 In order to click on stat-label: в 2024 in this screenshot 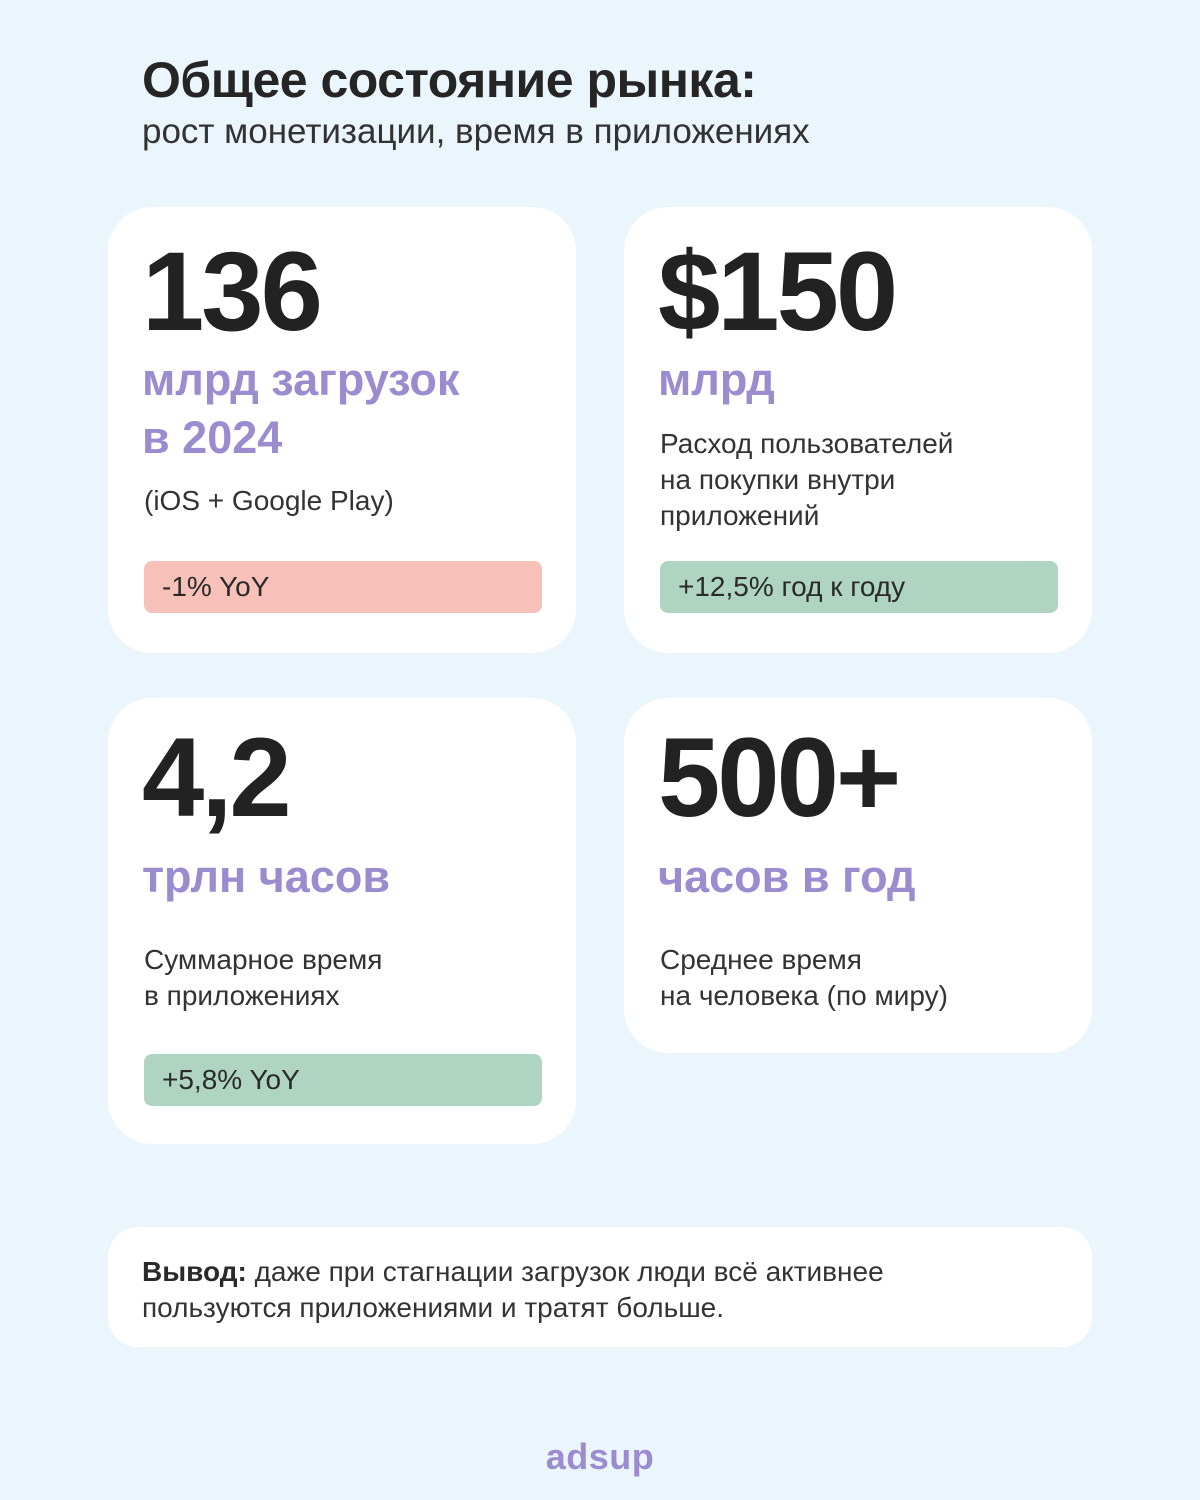, I will do `click(212, 437)`.